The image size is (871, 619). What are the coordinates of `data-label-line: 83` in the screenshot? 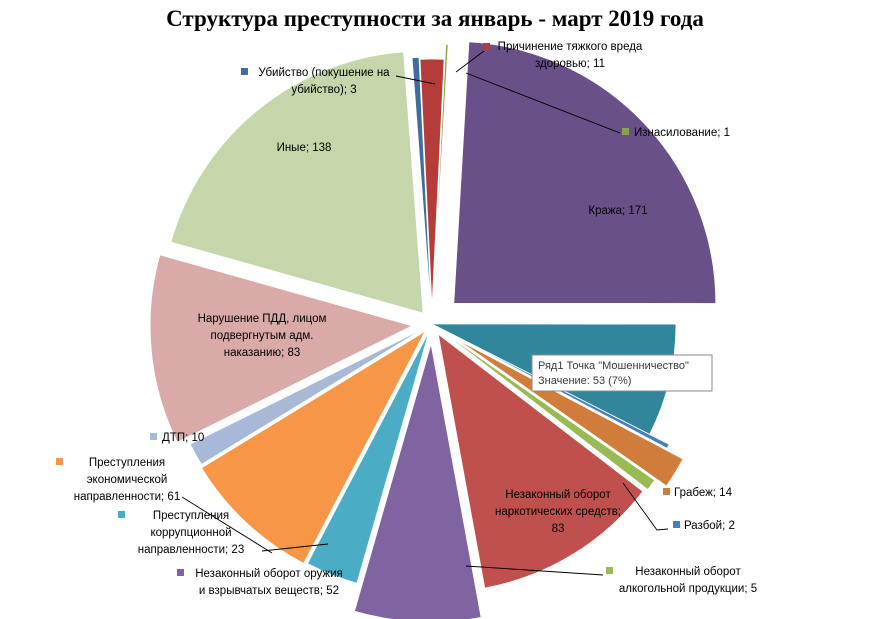 It's located at (558, 529).